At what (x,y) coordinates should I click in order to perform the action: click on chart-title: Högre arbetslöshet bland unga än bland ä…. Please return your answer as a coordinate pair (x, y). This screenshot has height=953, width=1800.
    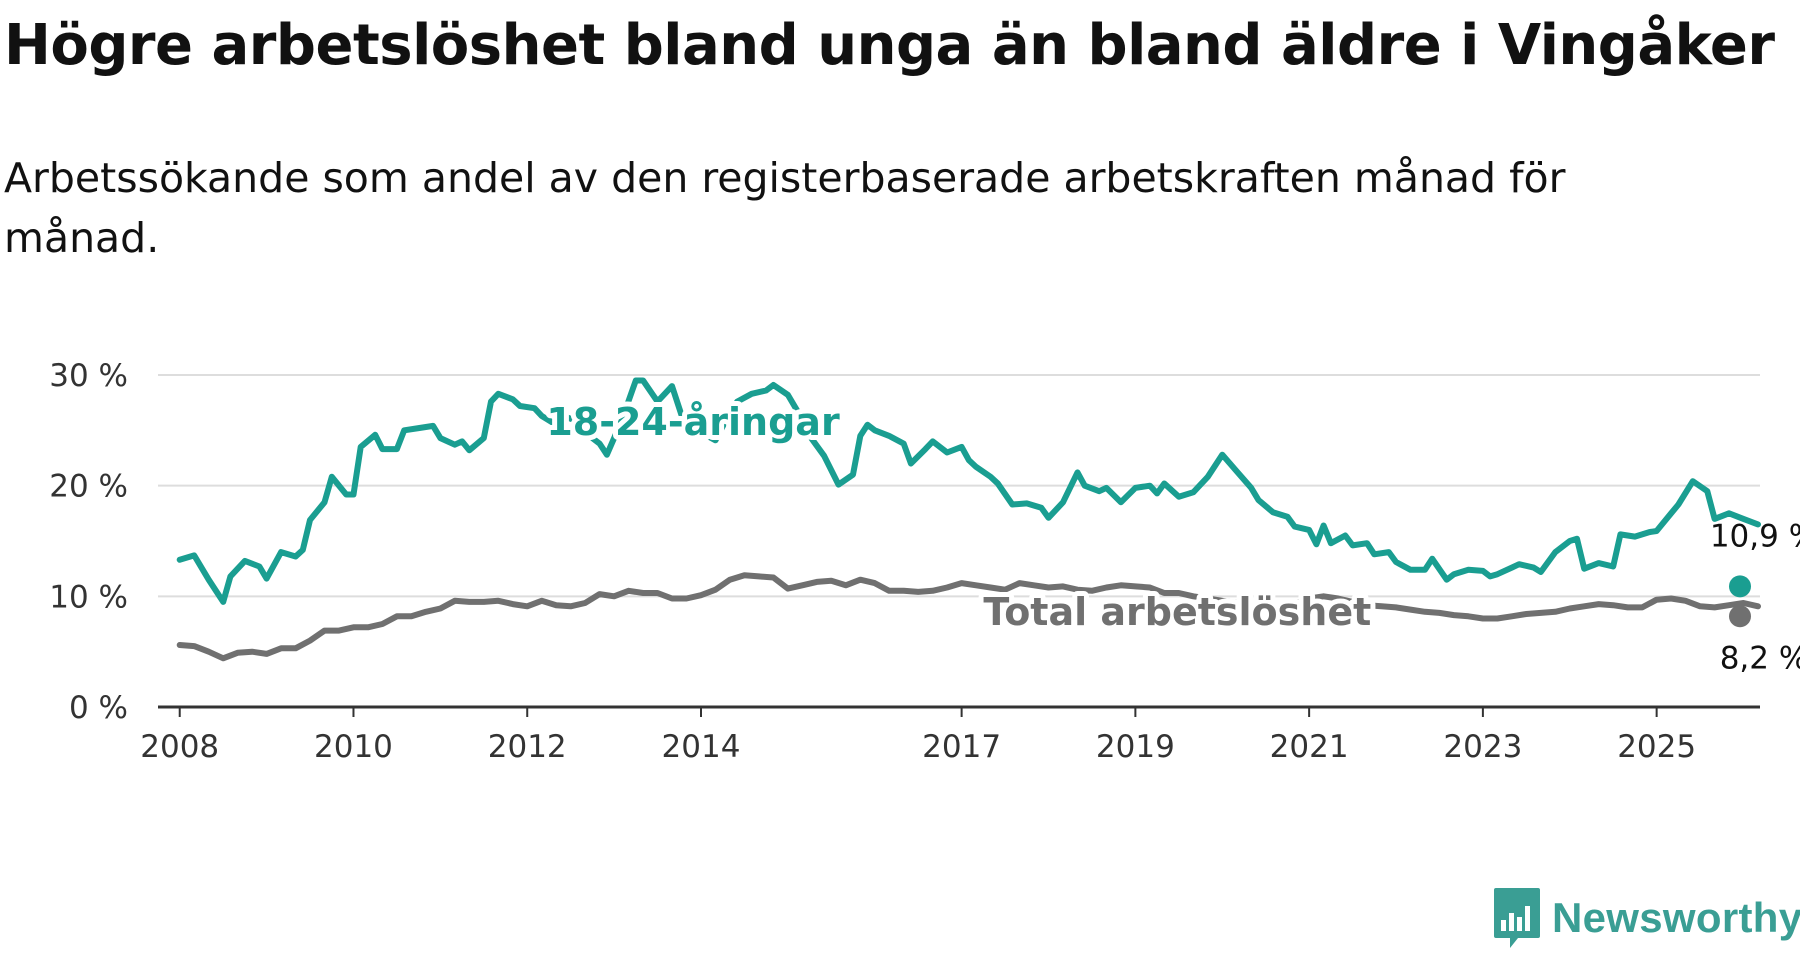
    Looking at the image, I should click on (889, 45).